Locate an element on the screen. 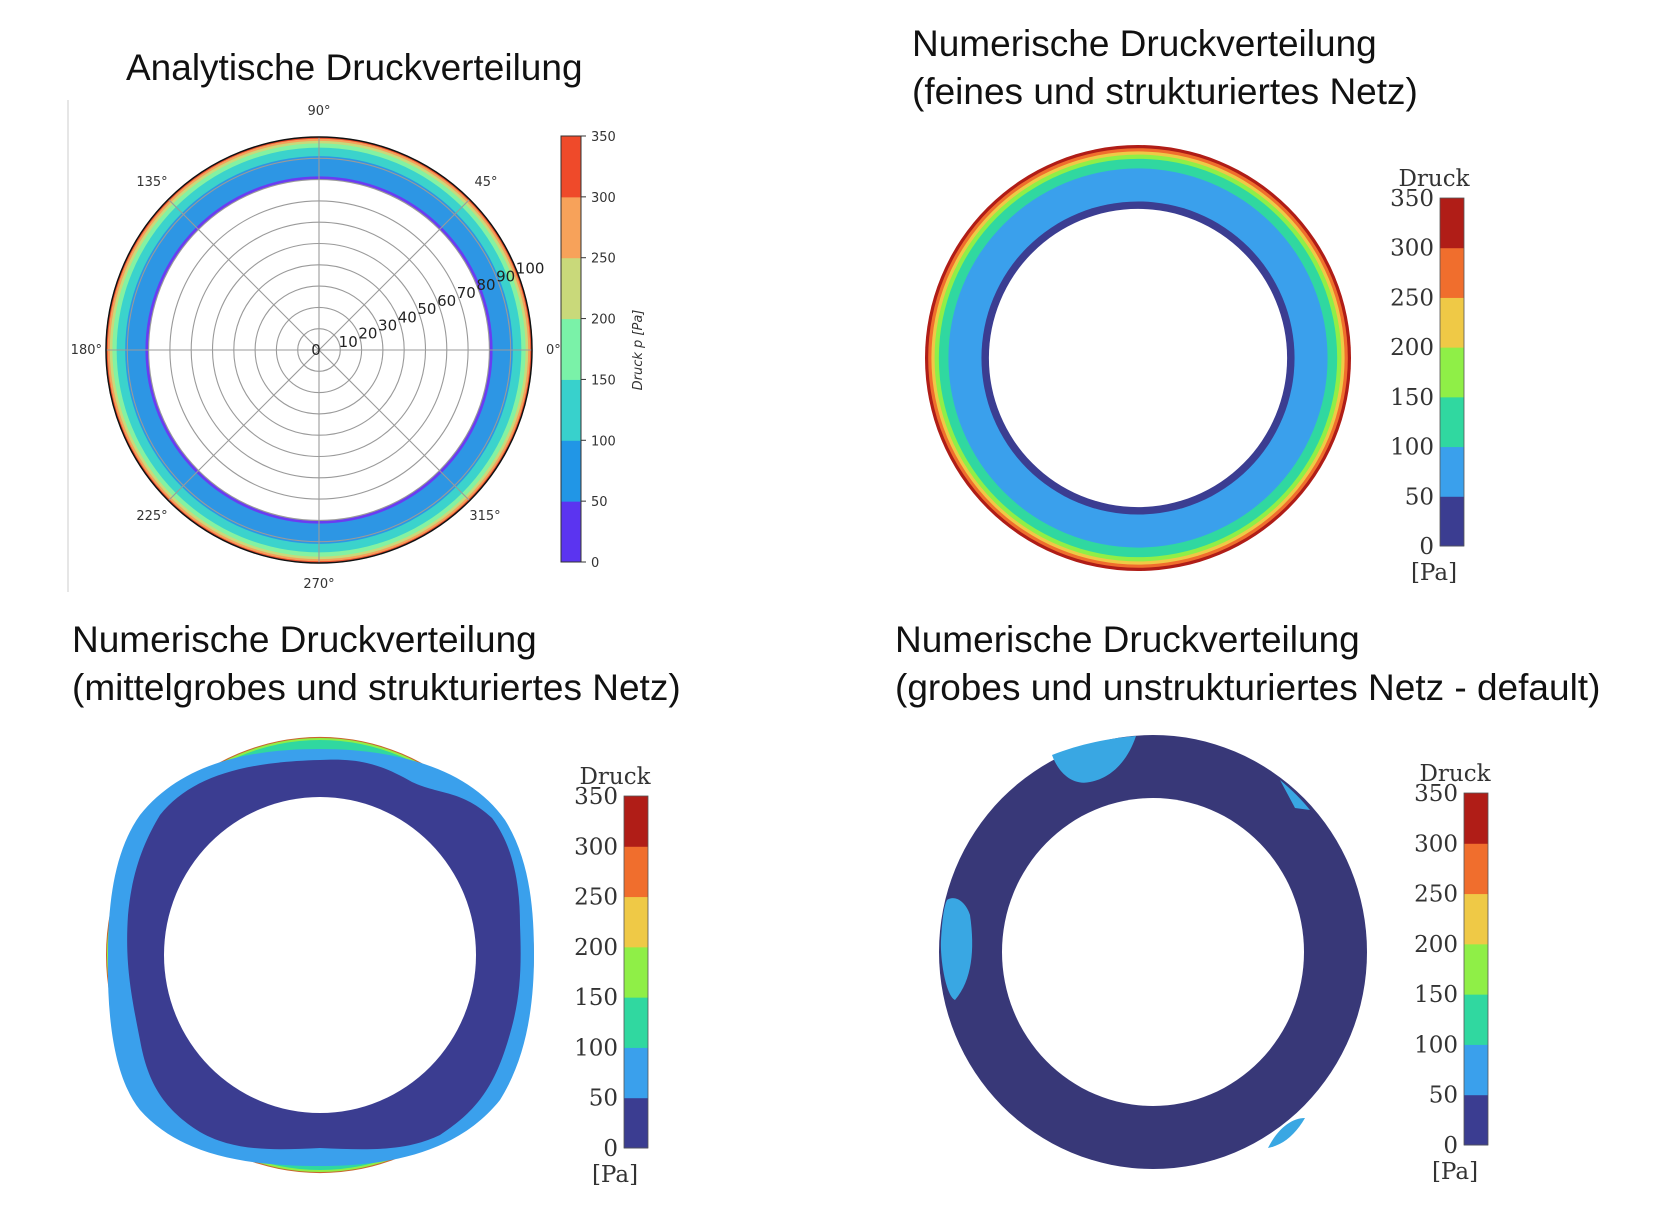 The width and height of the screenshot is (1674, 1216). radial-tick-label: 90 is located at coordinates (505, 277).